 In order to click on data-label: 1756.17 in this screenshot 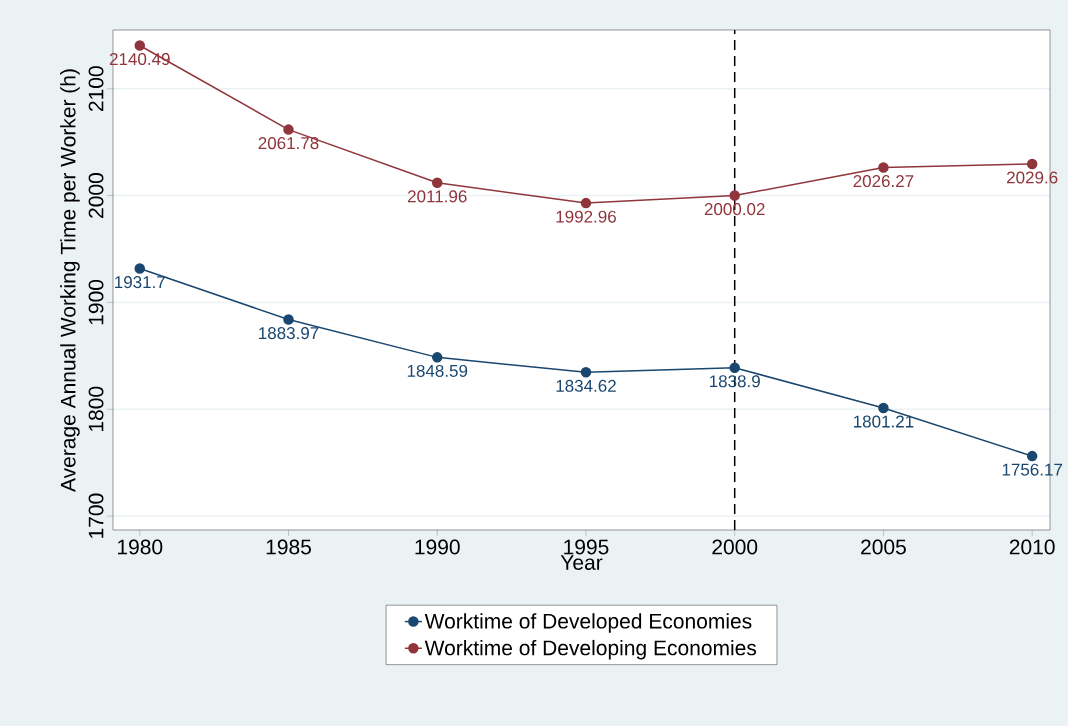, I will do `click(1032, 469)`.